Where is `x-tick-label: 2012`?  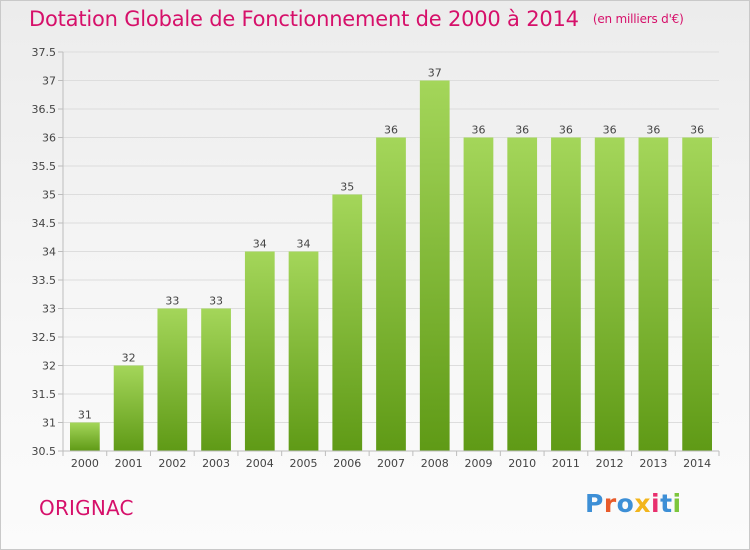 x-tick-label: 2012 is located at coordinates (610, 463).